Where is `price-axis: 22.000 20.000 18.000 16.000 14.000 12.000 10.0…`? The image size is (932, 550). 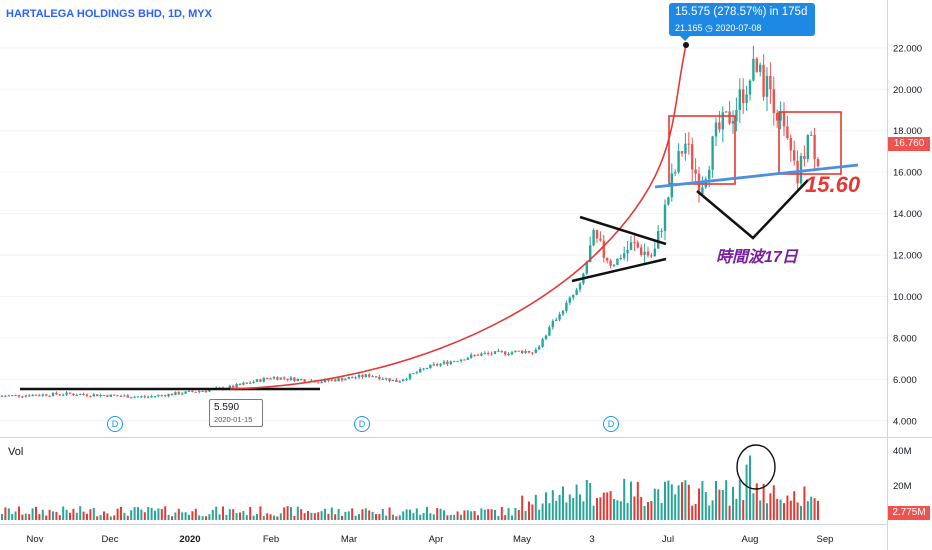 price-axis: 22.000 20.000 18.000 16.000 14.000 12.000 10.0… is located at coordinates (907, 235).